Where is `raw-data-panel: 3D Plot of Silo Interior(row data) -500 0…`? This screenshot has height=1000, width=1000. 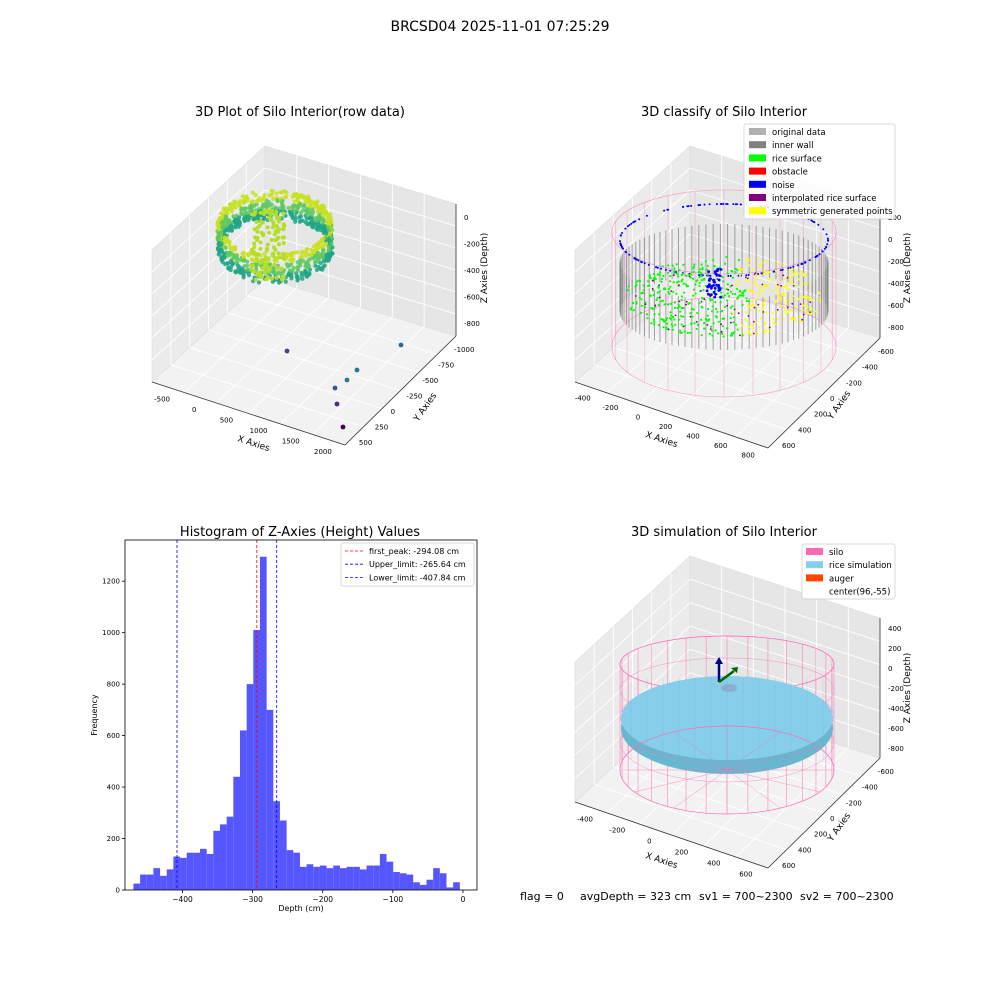
raw-data-panel: 3D Plot of Silo Interior(row data) -500 0… is located at coordinates (320, 280).